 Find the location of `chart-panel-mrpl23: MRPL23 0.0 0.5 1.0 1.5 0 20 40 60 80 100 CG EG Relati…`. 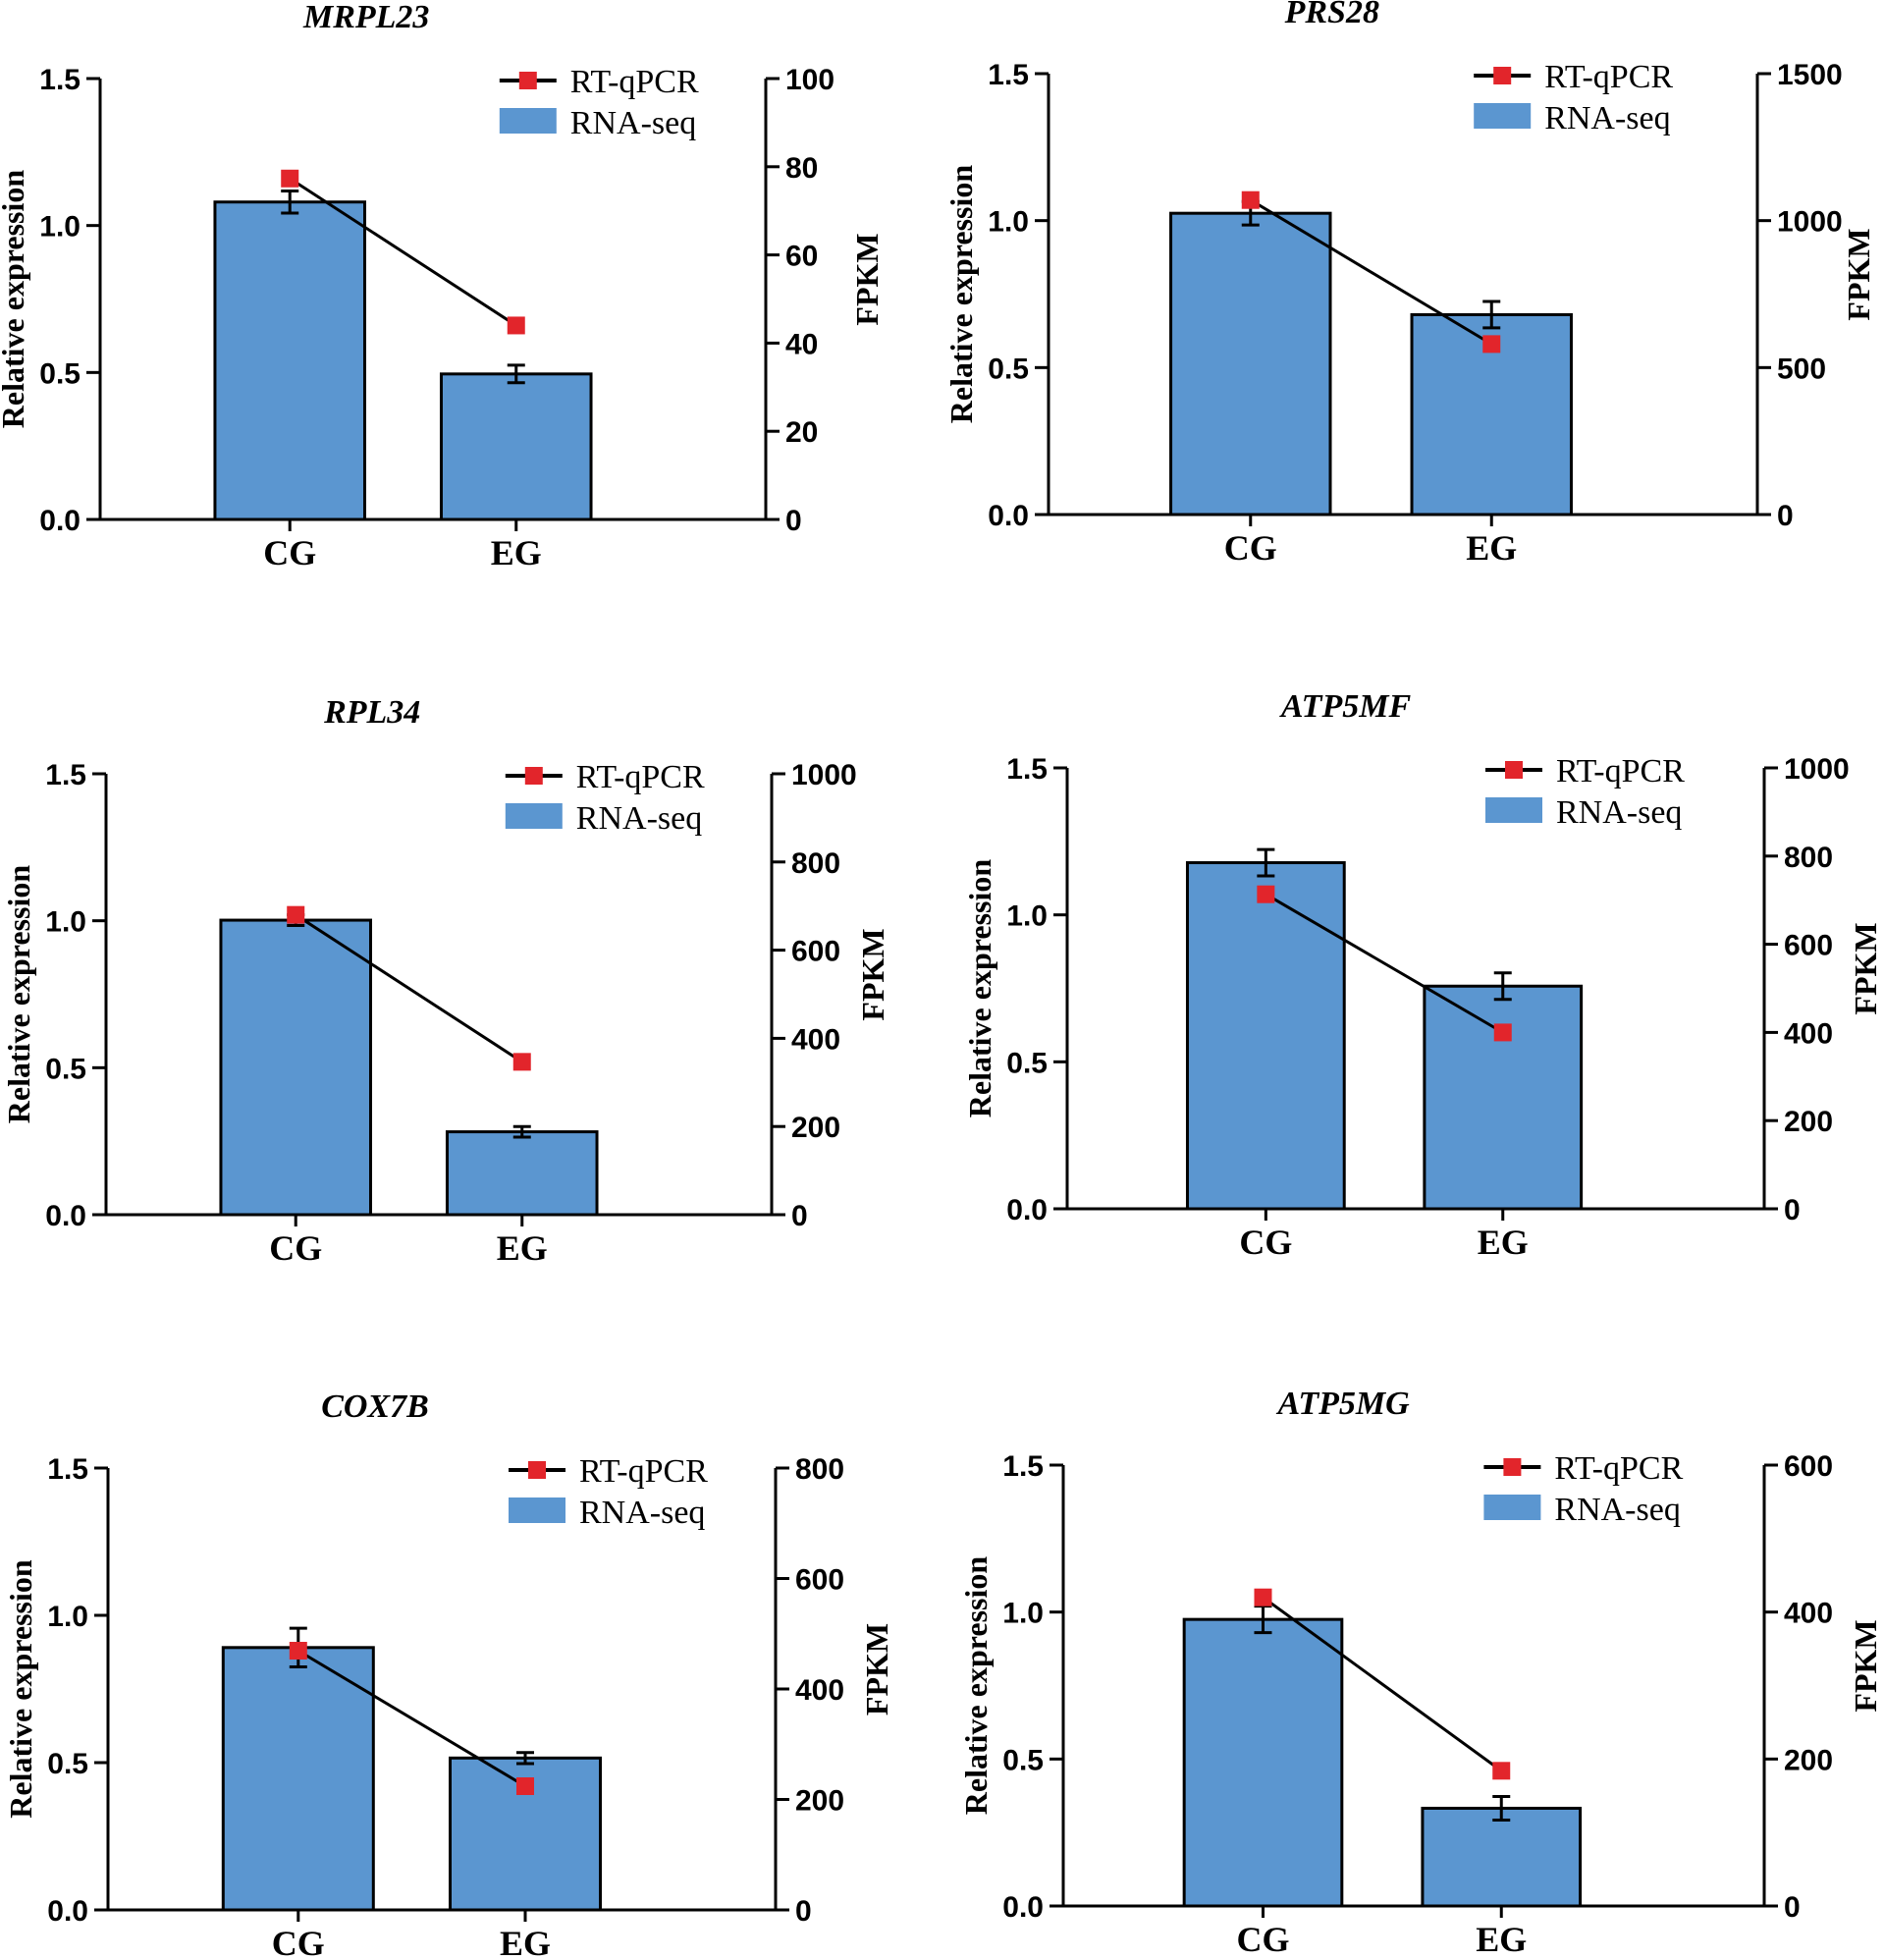

chart-panel-mrpl23: MRPL23 0.0 0.5 1.0 1.5 0 20 40 60 80 100 CG EG Relati… is located at coordinates (443, 286).